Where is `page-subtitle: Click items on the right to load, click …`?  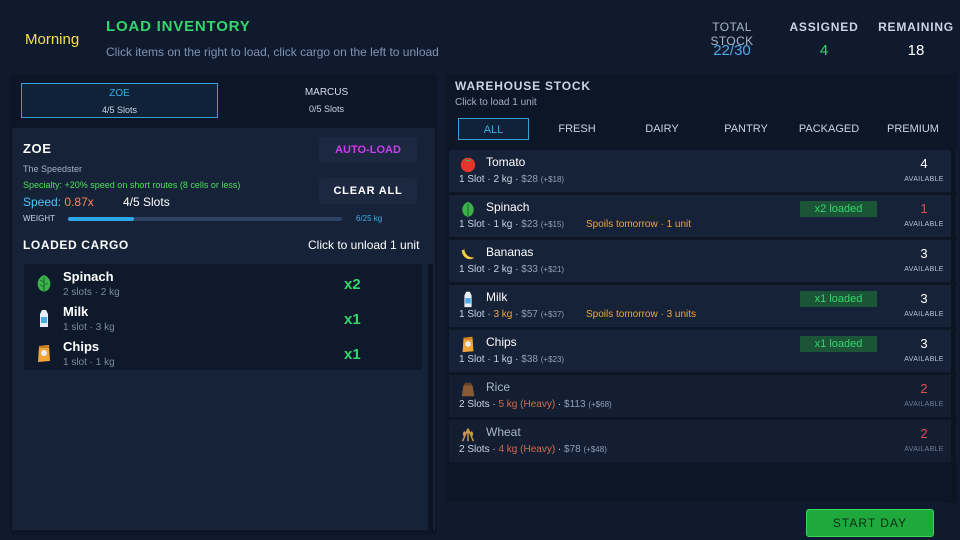
page-subtitle: Click items on the right to load, click … is located at coordinates (272, 52).